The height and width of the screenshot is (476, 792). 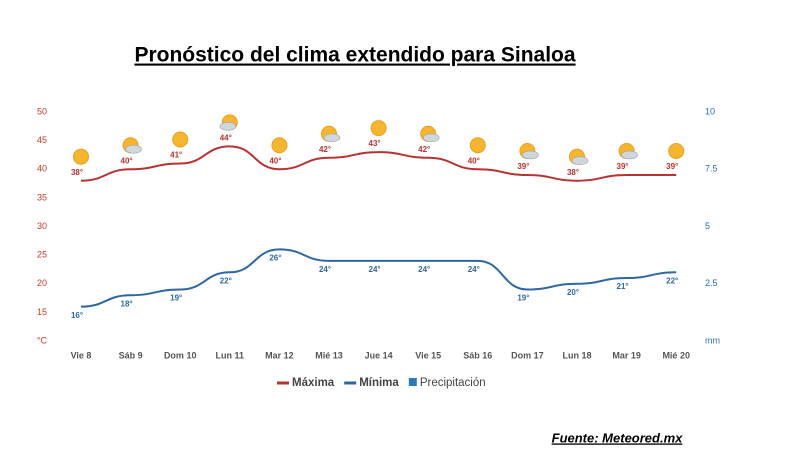 What do you see at coordinates (313, 383) in the screenshot?
I see `legend-label: Máxima` at bounding box center [313, 383].